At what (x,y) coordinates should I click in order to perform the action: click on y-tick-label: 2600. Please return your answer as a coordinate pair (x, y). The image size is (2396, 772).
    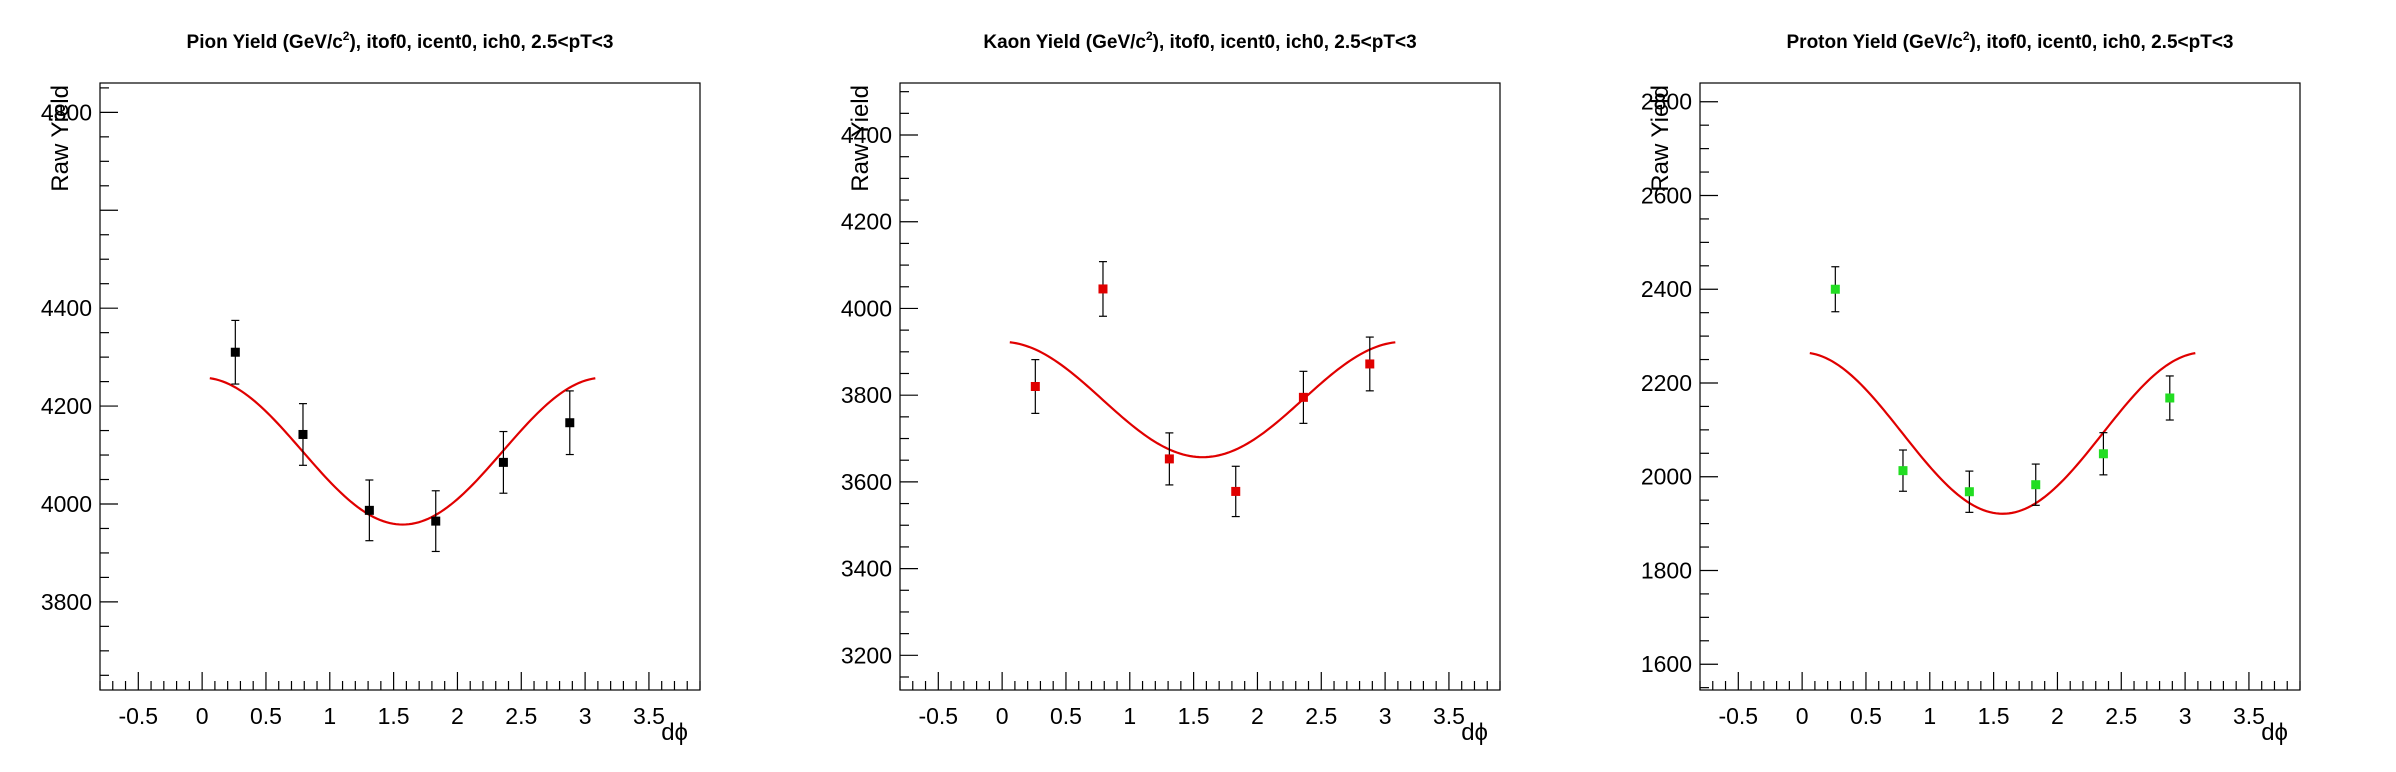
    Looking at the image, I should click on (1666, 195).